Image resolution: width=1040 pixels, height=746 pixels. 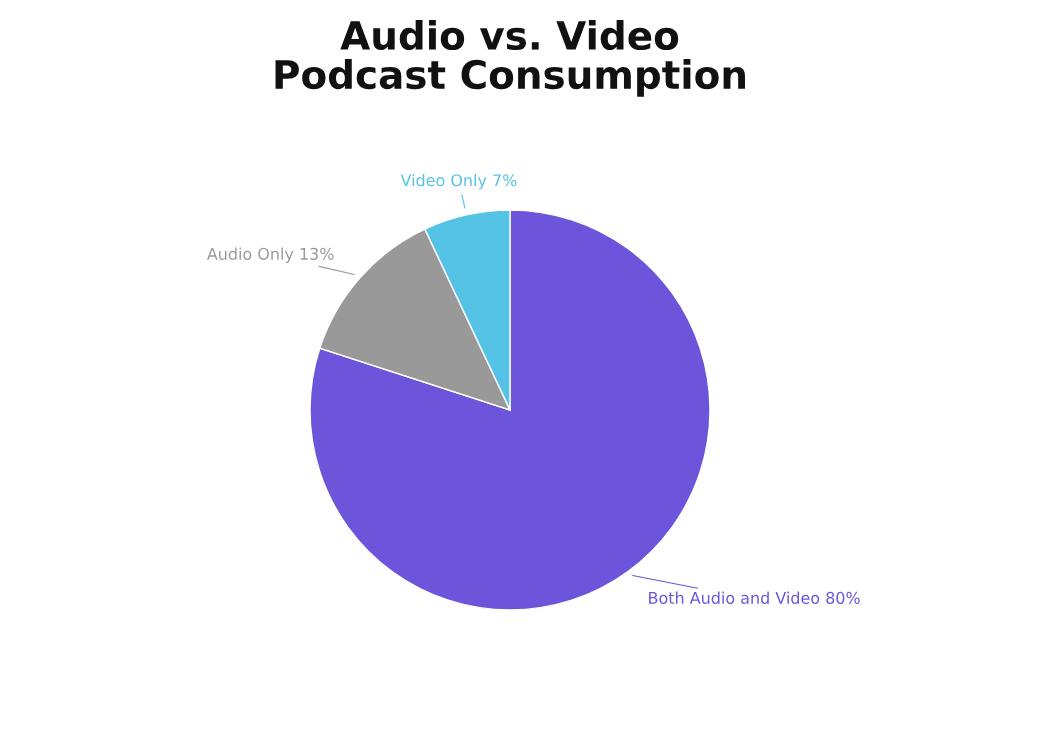 What do you see at coordinates (270, 255) in the screenshot?
I see `slice-label: Audio Only 13%` at bounding box center [270, 255].